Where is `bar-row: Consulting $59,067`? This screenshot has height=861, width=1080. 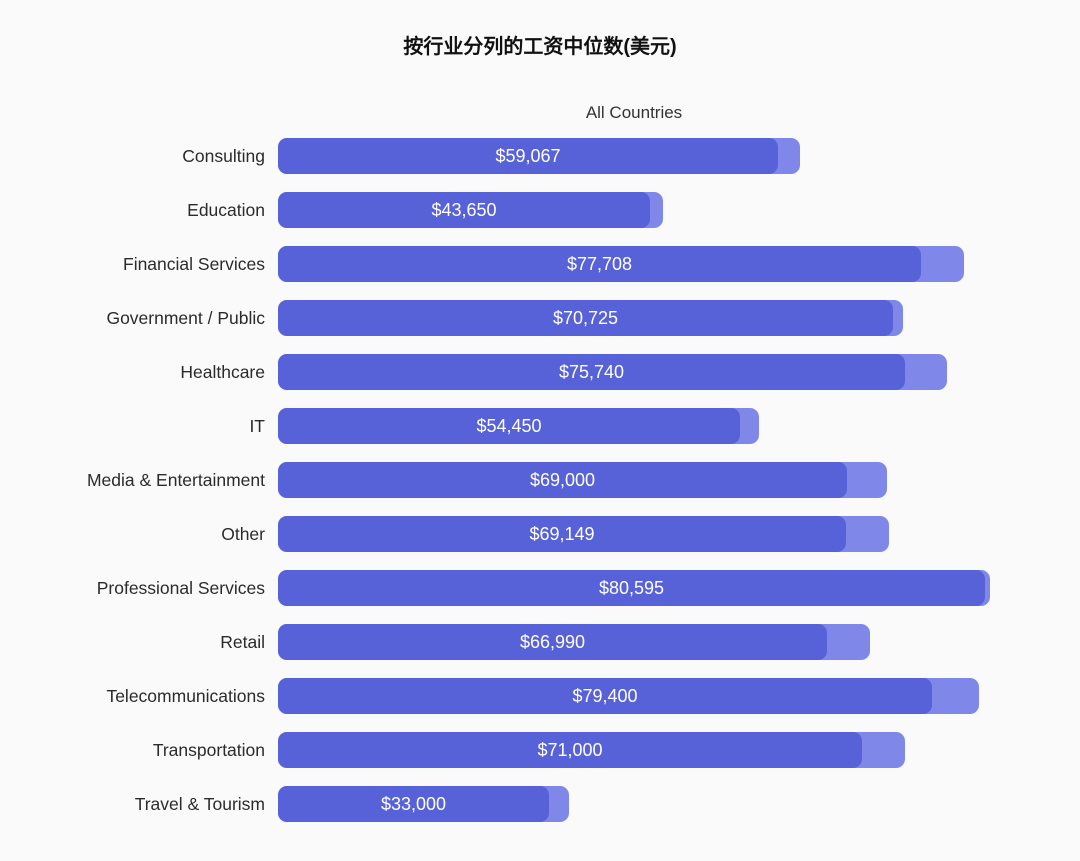 bar-row: Consulting $59,067 is located at coordinates (540, 156).